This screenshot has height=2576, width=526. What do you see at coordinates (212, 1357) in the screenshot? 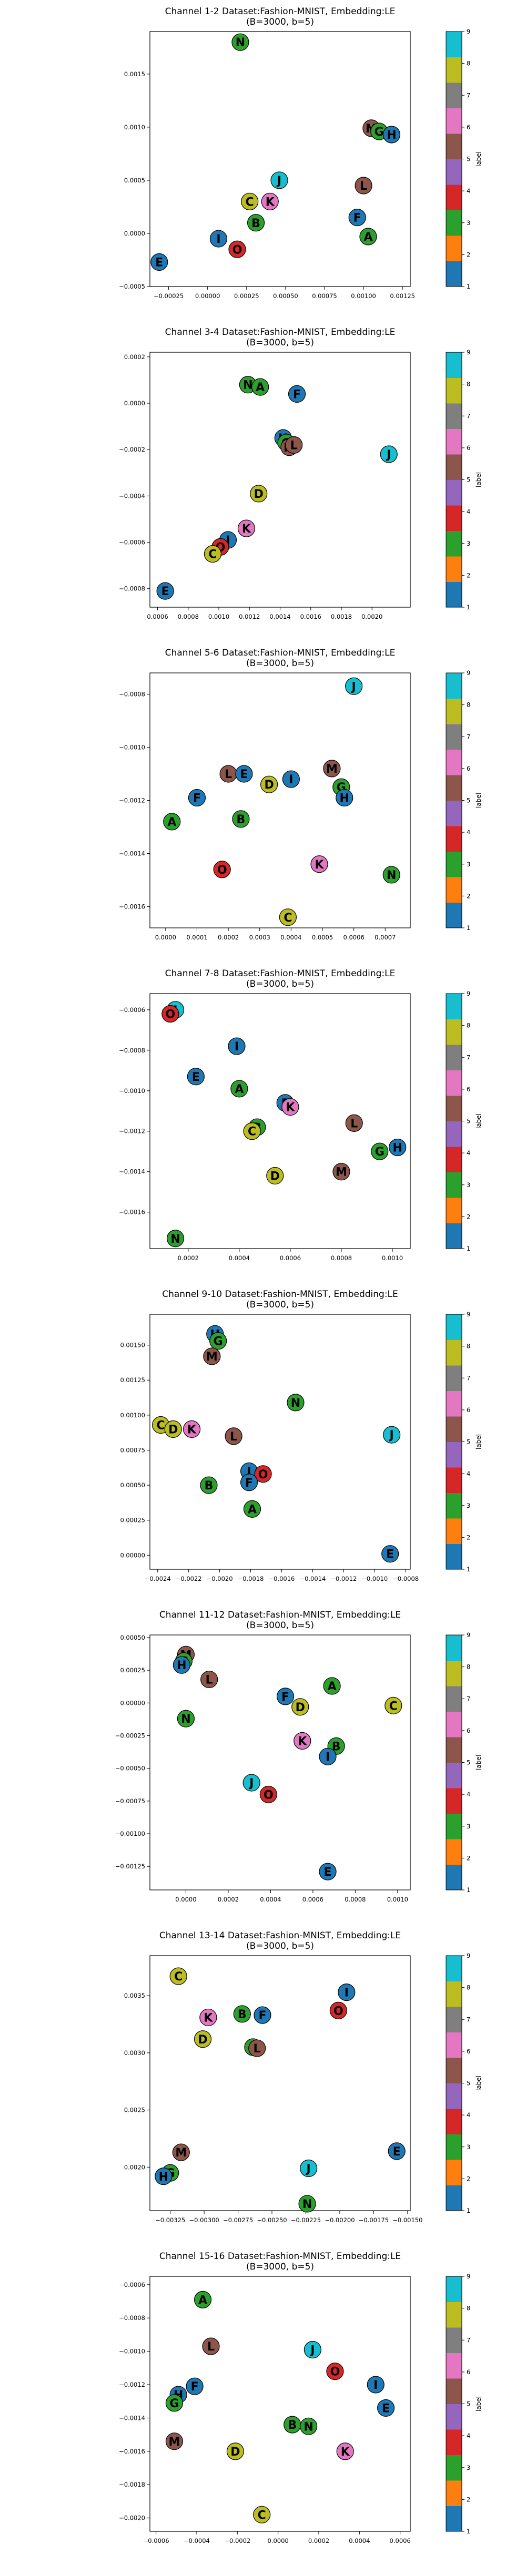
I see `data-point-label: M` at bounding box center [212, 1357].